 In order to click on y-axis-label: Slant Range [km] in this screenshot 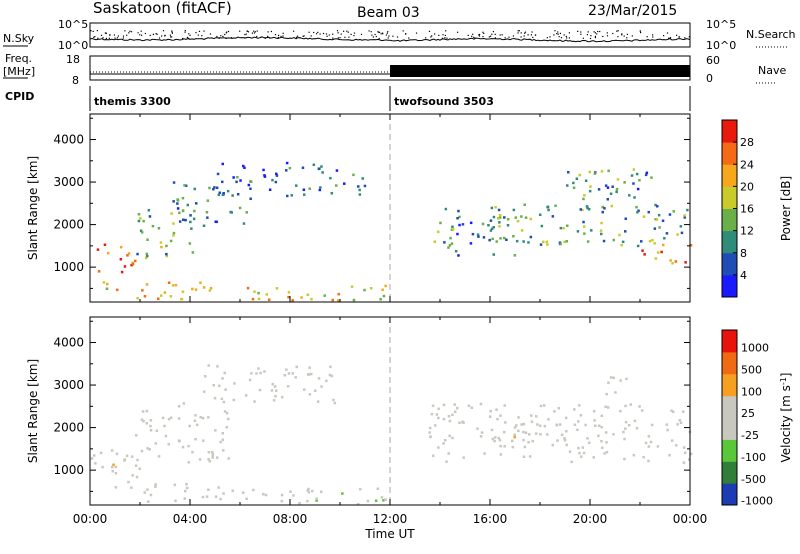, I will do `click(33, 208)`.